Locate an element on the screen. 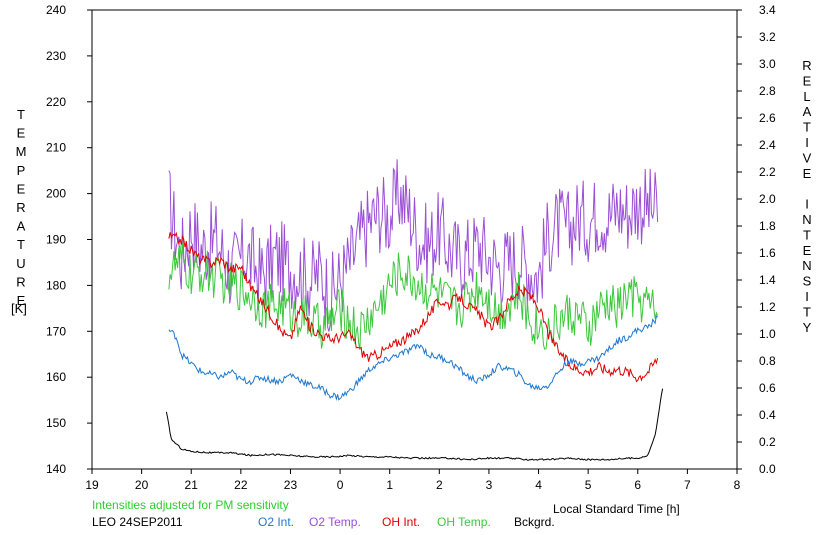 The image size is (828, 535). x-tick-label: 6 is located at coordinates (637, 485).